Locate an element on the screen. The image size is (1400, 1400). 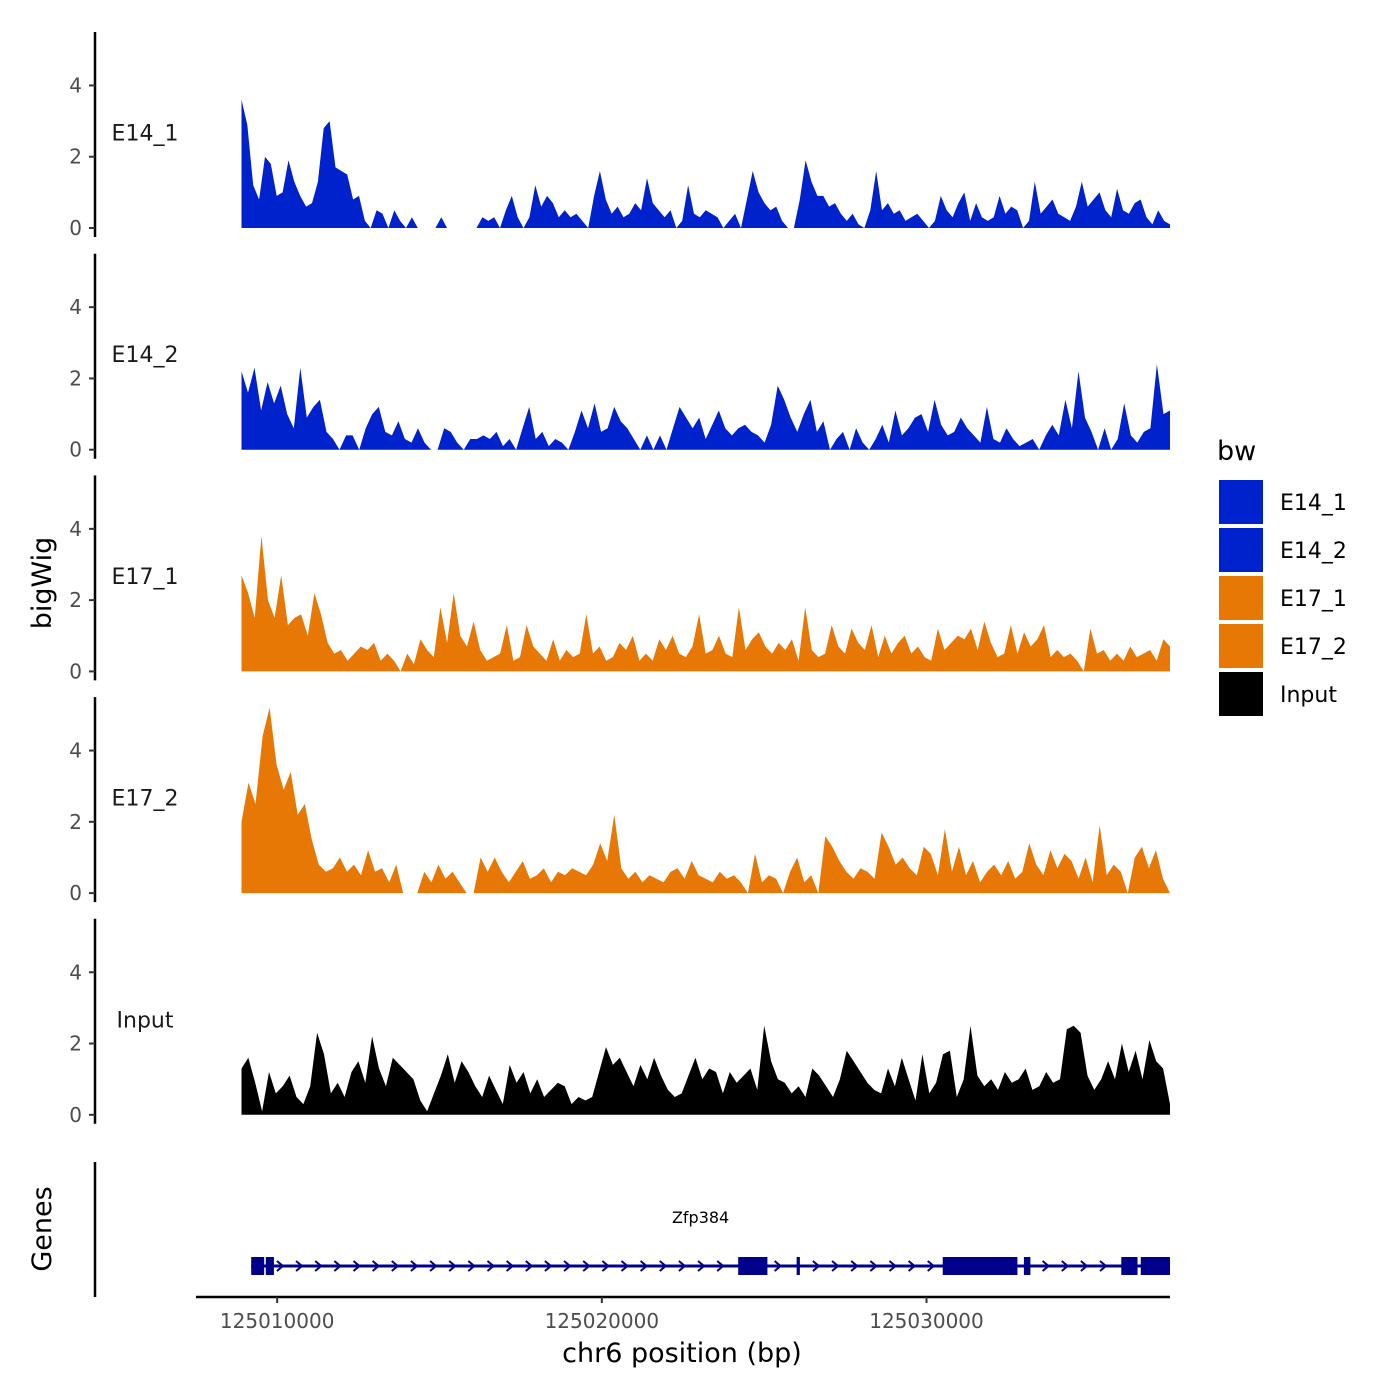
y-axis-title: bigWig is located at coordinates (42, 583).